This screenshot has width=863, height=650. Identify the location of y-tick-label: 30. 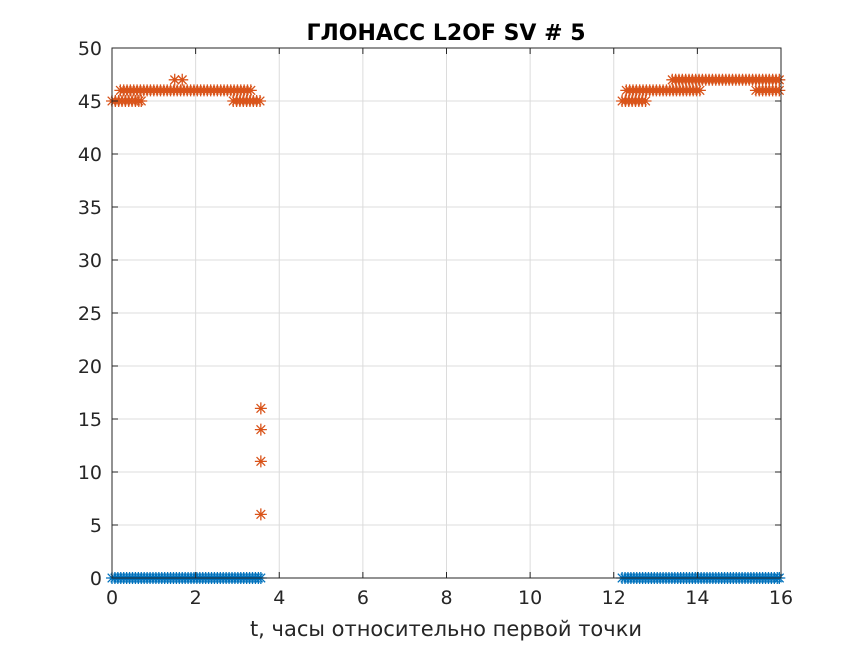
(90, 261).